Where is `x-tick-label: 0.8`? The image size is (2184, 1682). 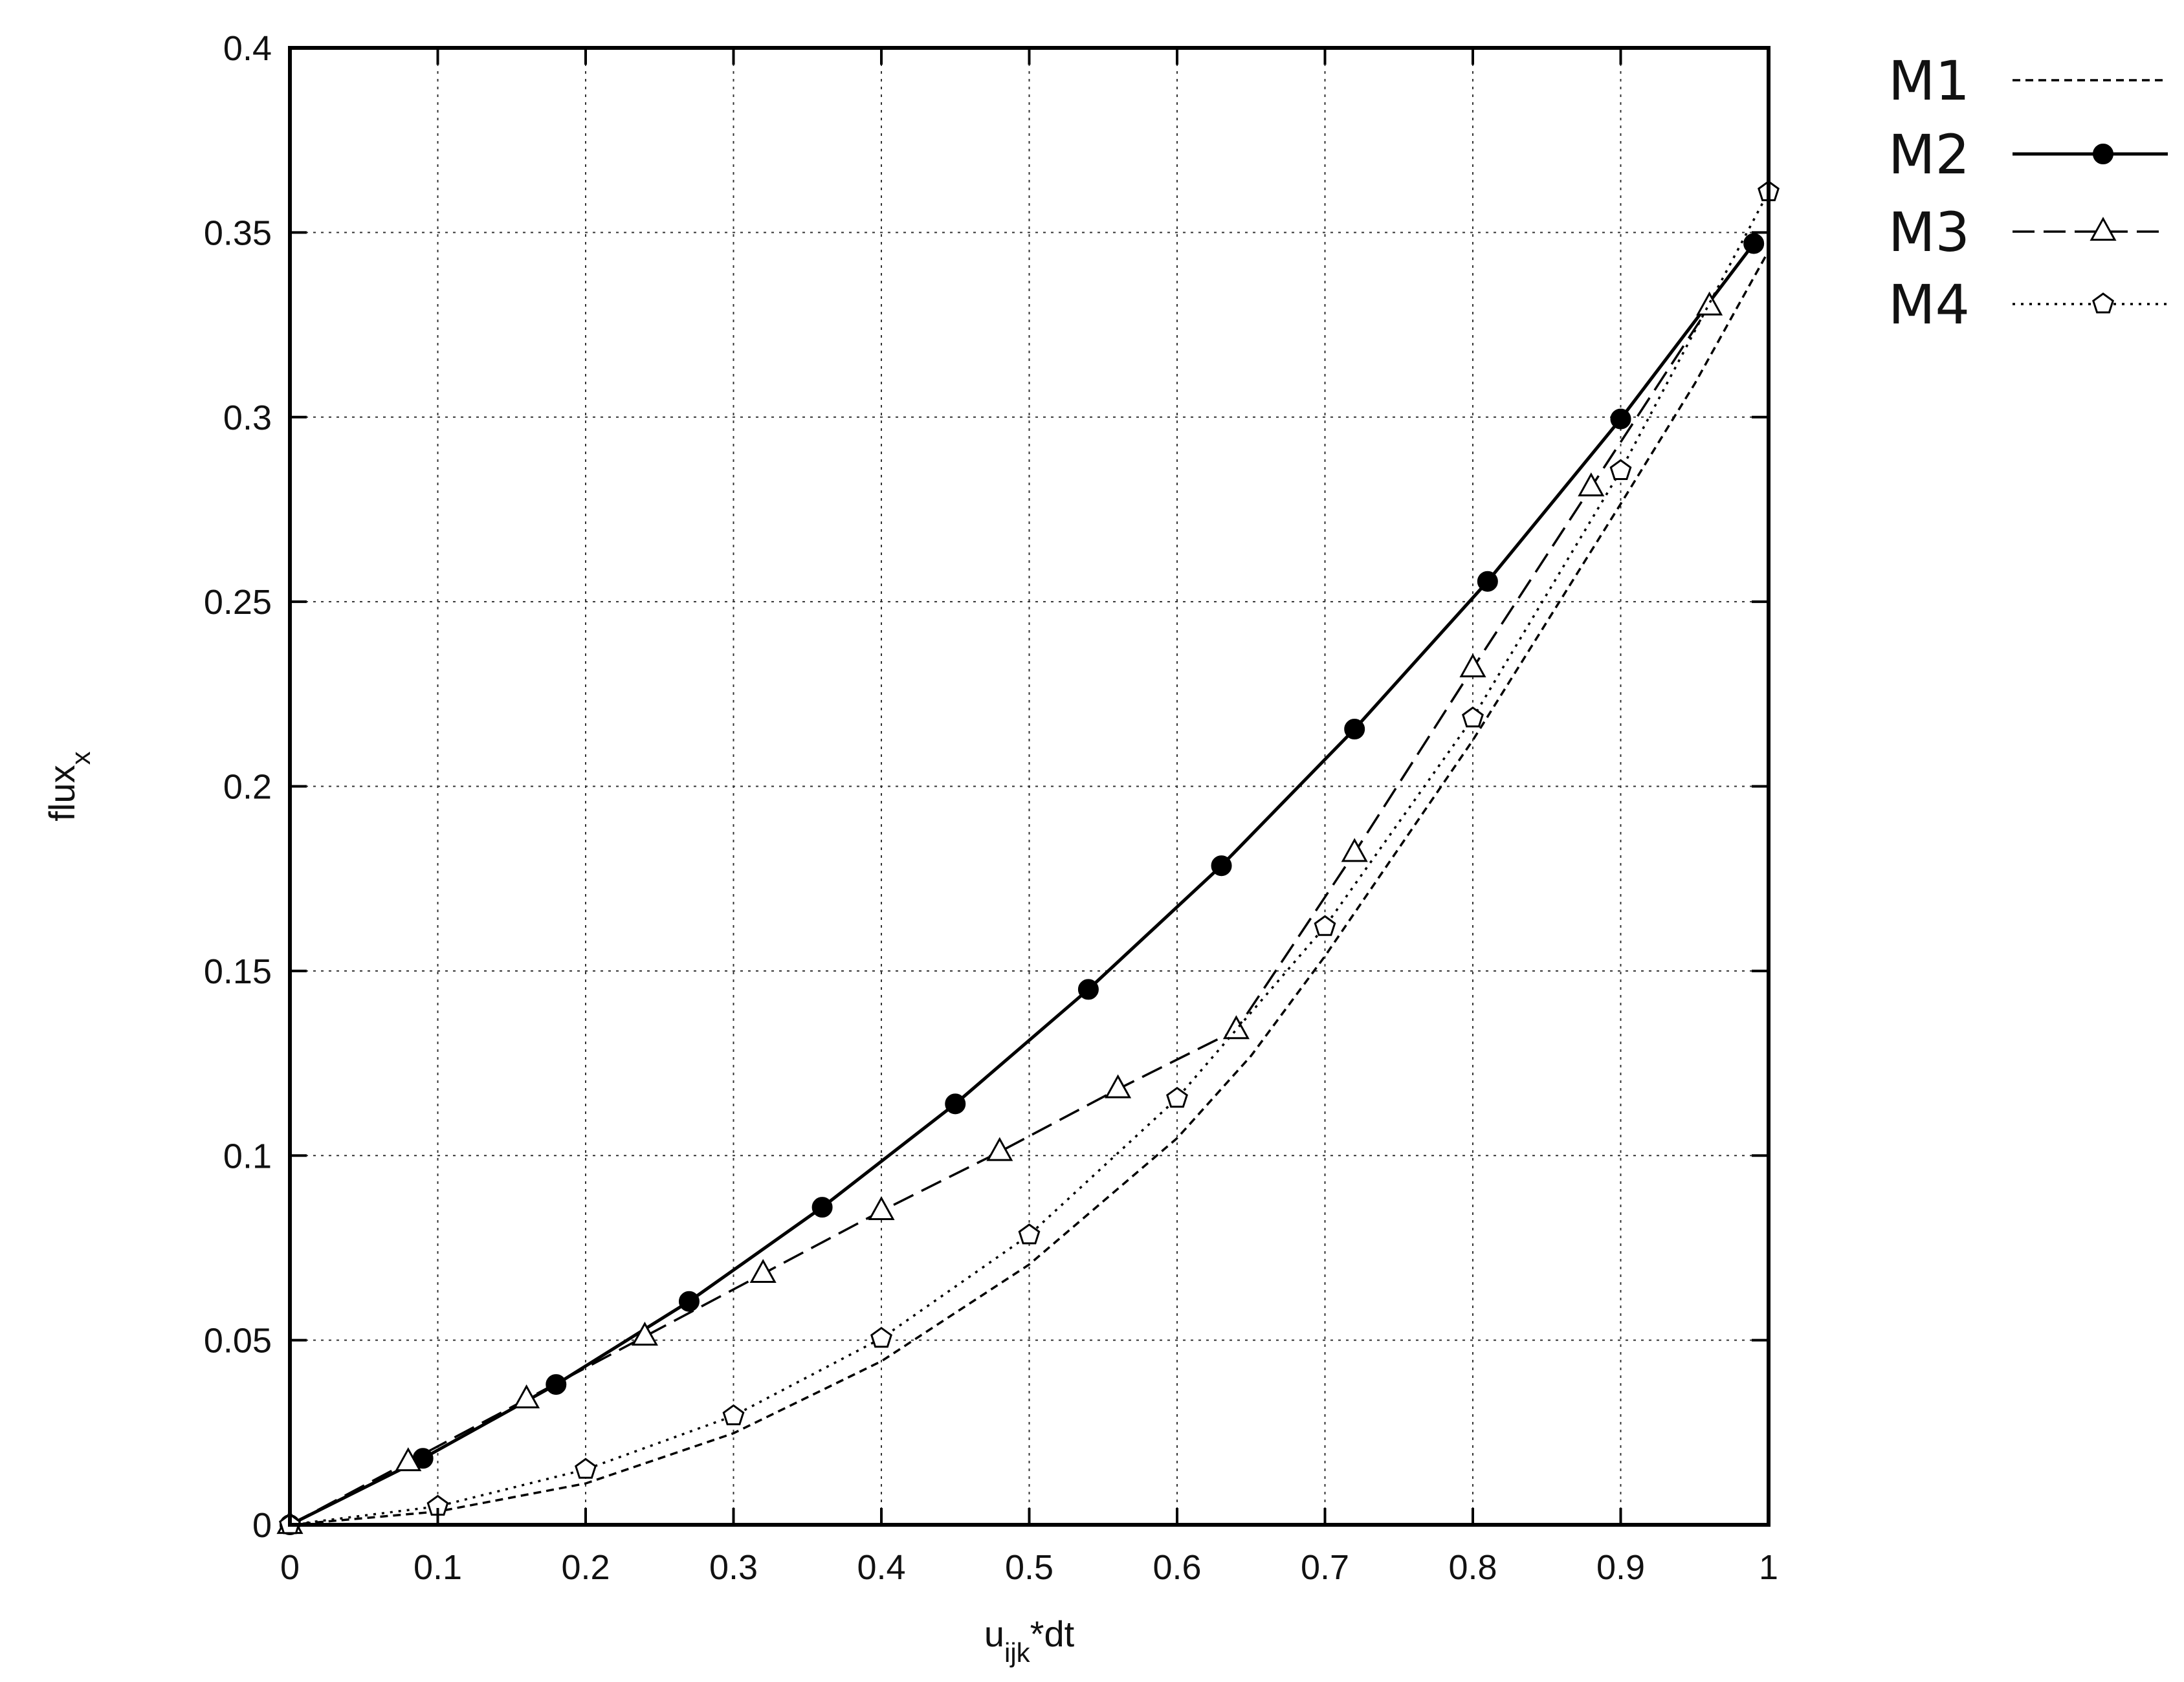 x-tick-label: 0.8 is located at coordinates (1472, 1568).